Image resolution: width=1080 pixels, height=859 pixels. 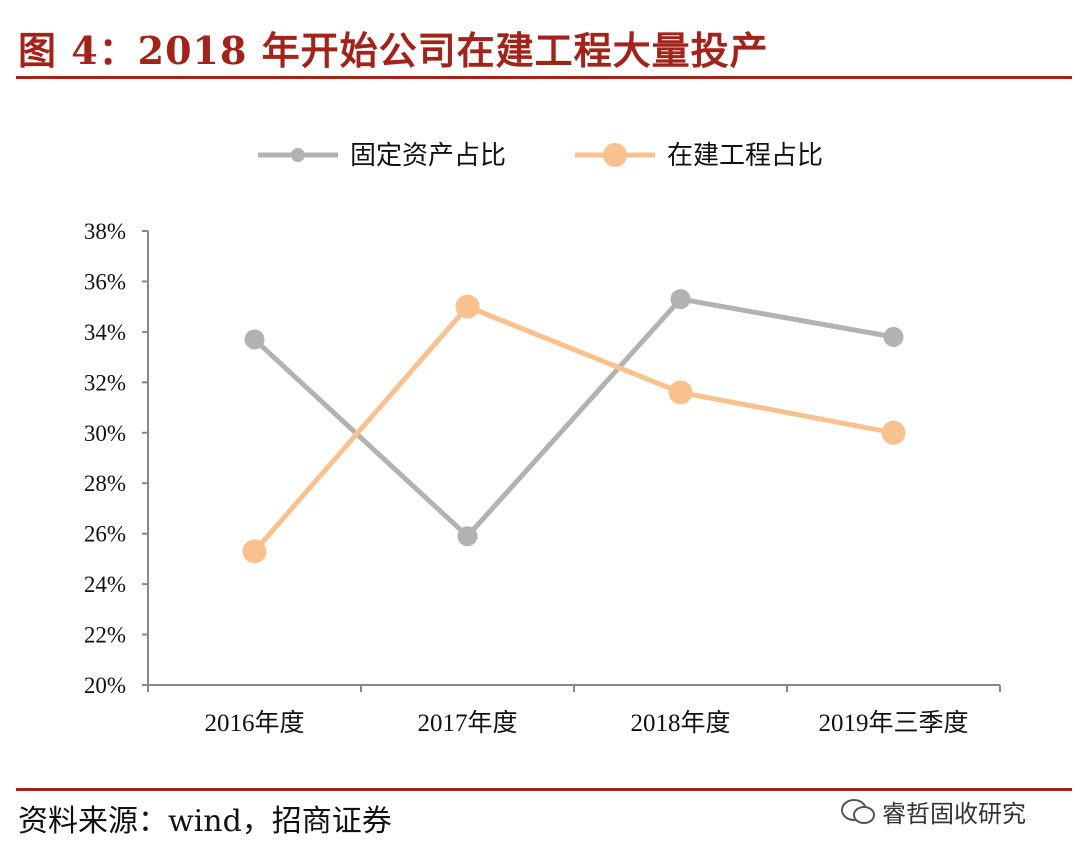 I want to click on x-tick-label: 2017年度, so click(x=467, y=723).